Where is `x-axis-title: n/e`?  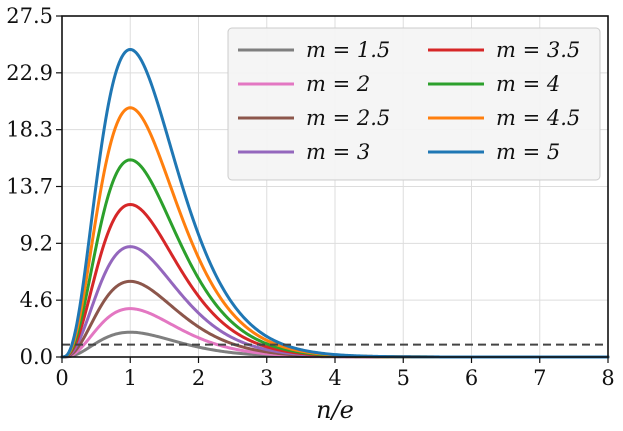 x-axis-title: n/e is located at coordinates (335, 410).